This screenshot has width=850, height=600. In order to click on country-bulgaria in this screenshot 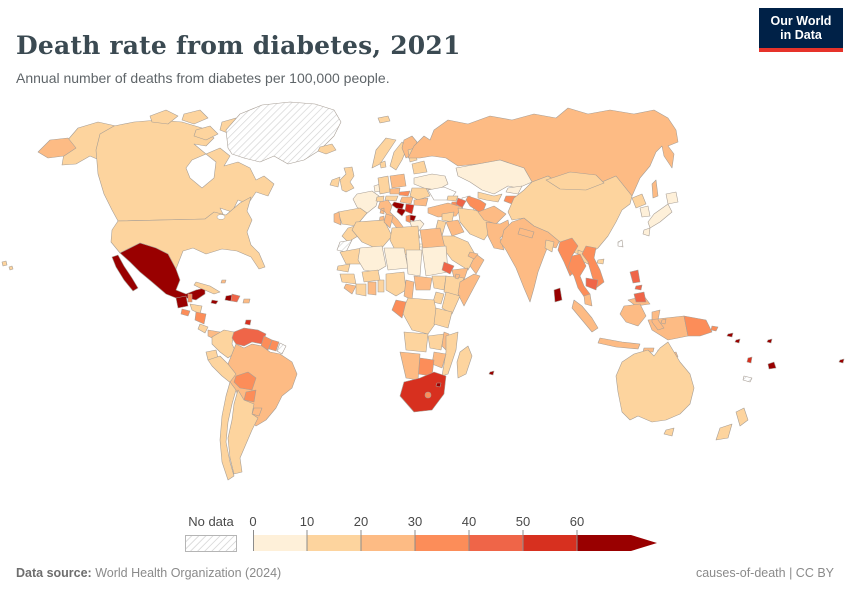, I will do `click(421, 202)`.